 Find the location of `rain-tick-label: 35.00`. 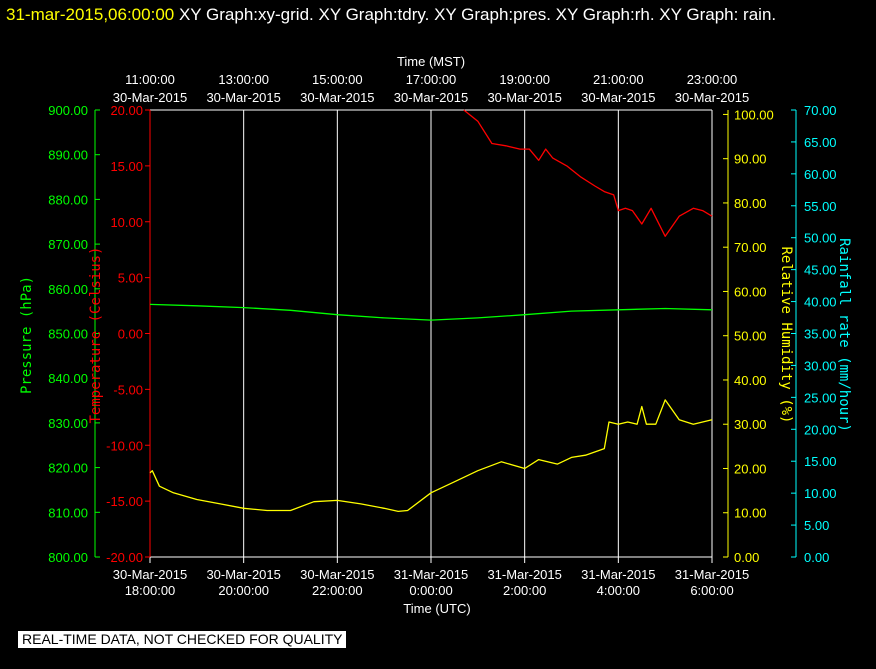

rain-tick-label: 35.00 is located at coordinates (820, 334).